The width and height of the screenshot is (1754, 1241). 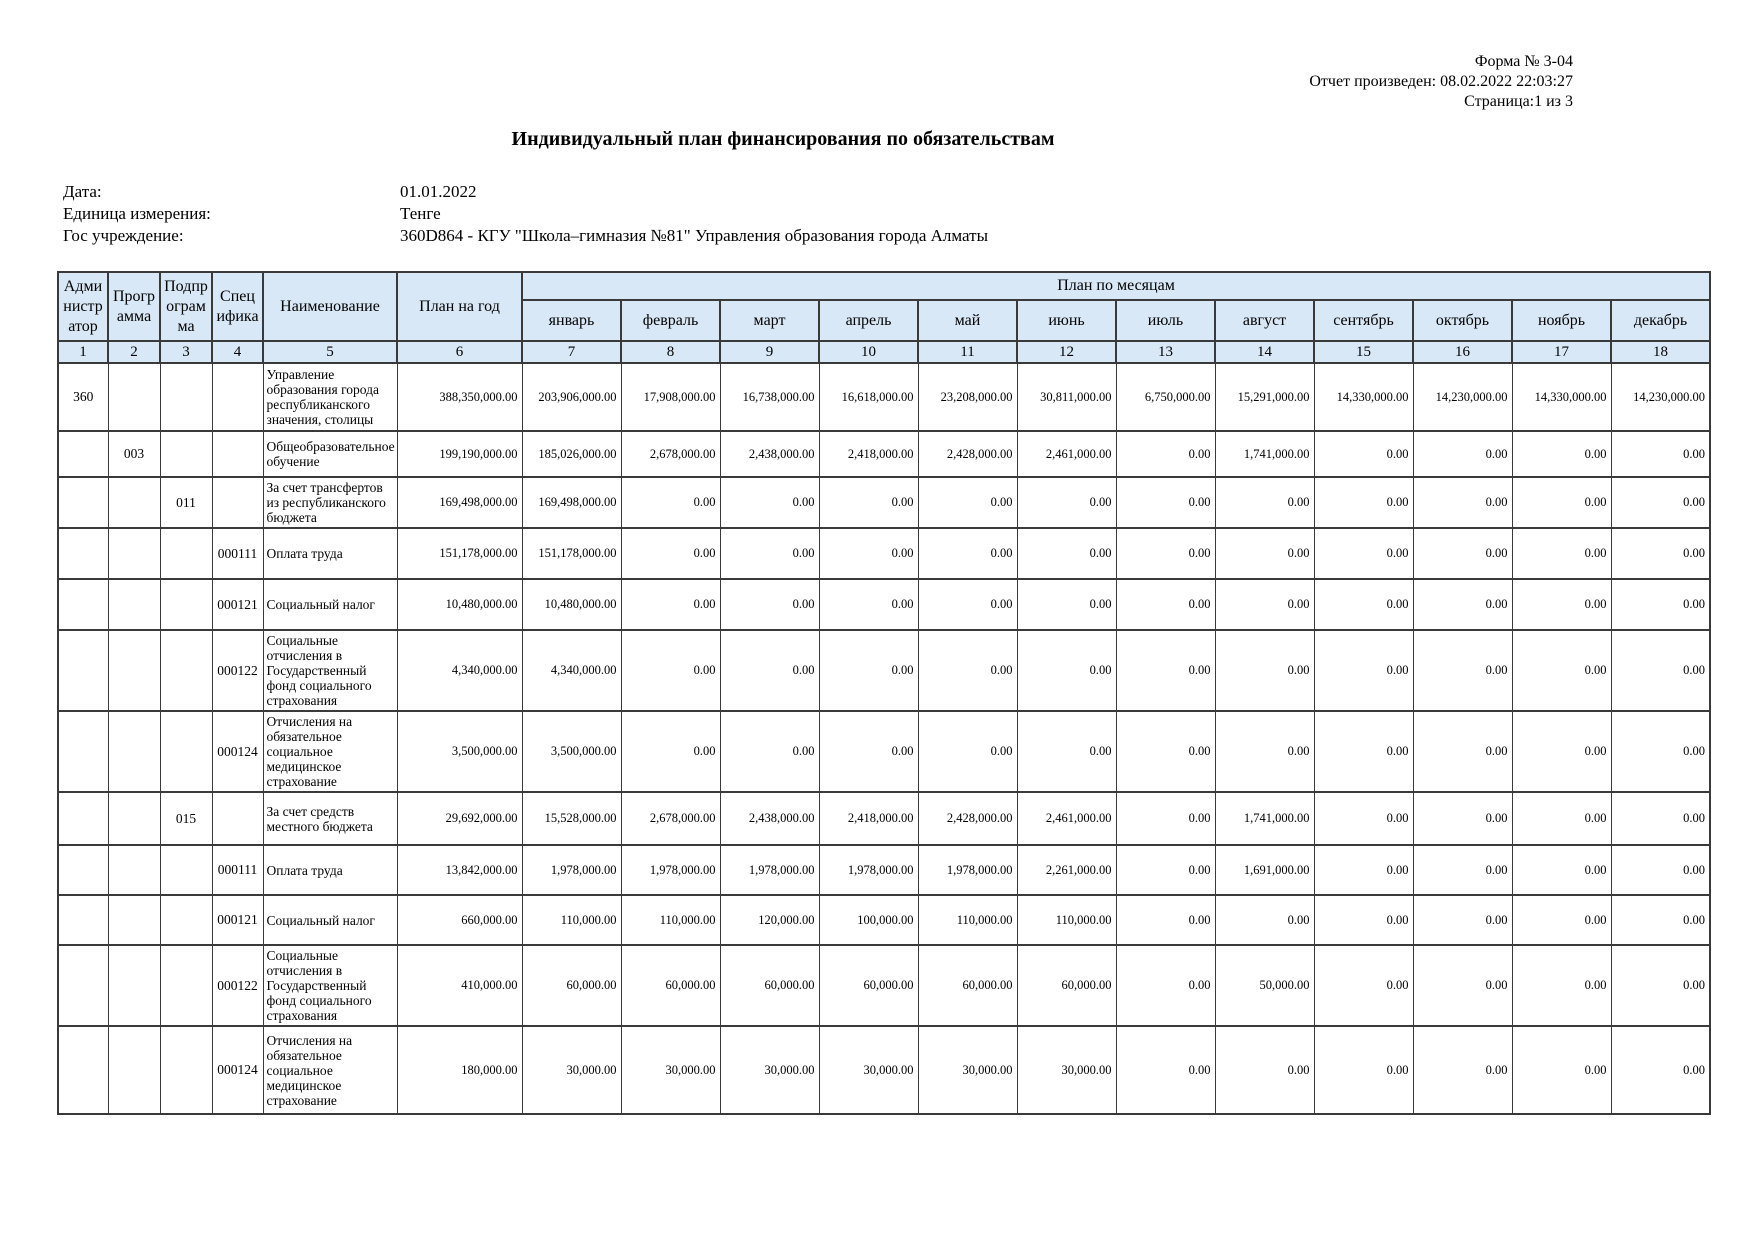 I want to click on cell-month-8: 1,691,000.00, so click(x=1264, y=870).